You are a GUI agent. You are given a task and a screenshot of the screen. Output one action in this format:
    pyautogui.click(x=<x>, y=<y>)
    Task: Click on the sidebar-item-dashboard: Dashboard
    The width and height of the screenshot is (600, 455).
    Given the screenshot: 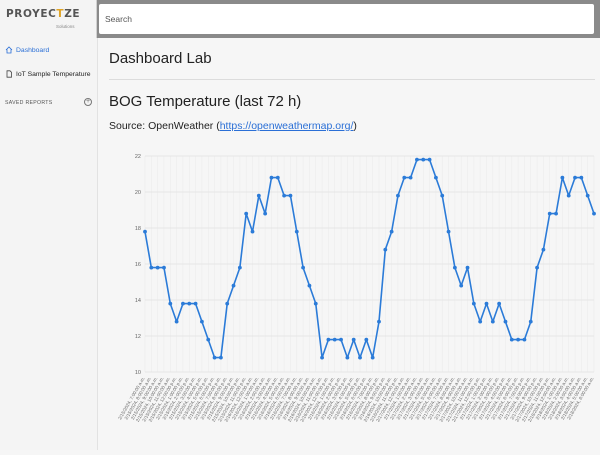 What is the action you would take?
    pyautogui.click(x=27, y=50)
    